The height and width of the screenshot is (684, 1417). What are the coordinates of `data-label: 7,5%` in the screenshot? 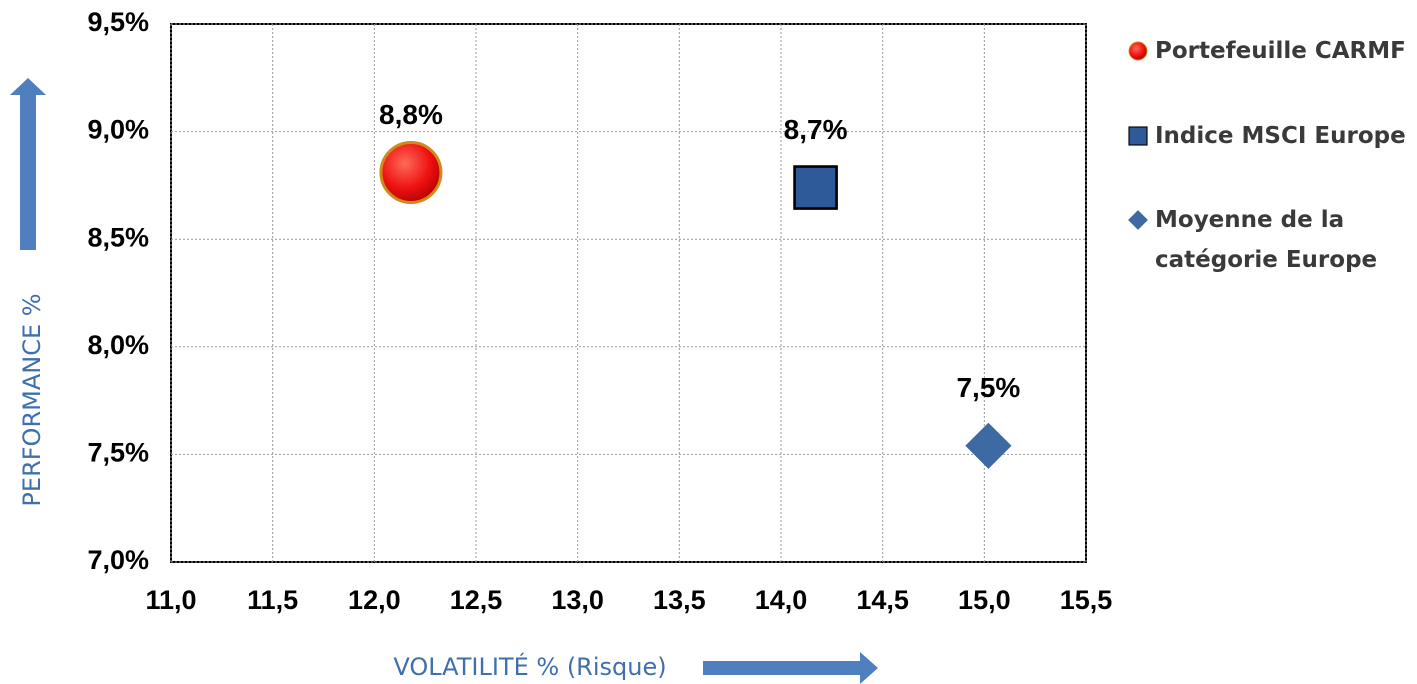 It's located at (988, 387).